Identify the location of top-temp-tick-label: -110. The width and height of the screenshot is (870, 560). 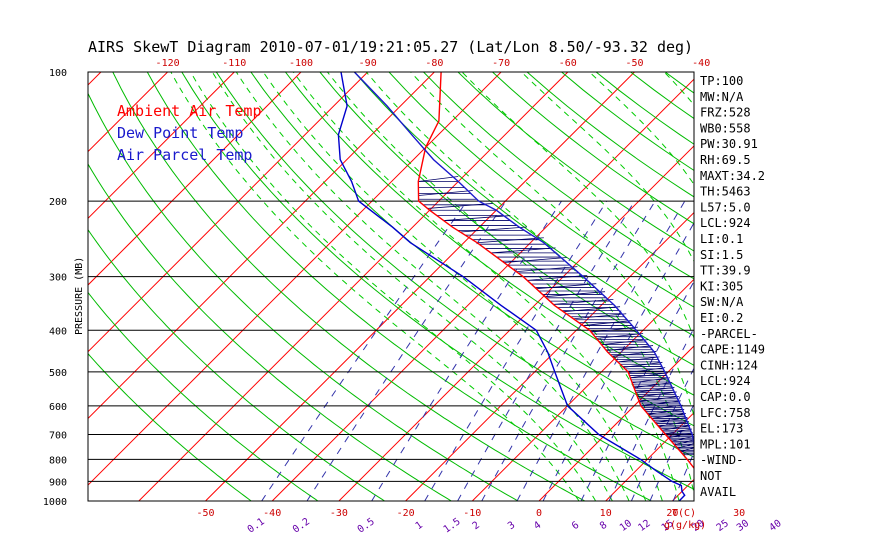
(234, 63).